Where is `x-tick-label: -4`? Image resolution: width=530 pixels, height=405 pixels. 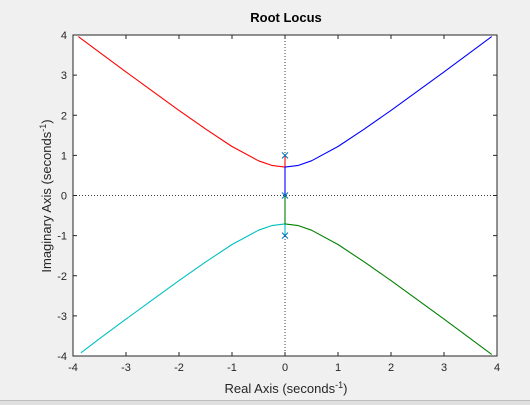 x-tick-label: -4 is located at coordinates (73, 368).